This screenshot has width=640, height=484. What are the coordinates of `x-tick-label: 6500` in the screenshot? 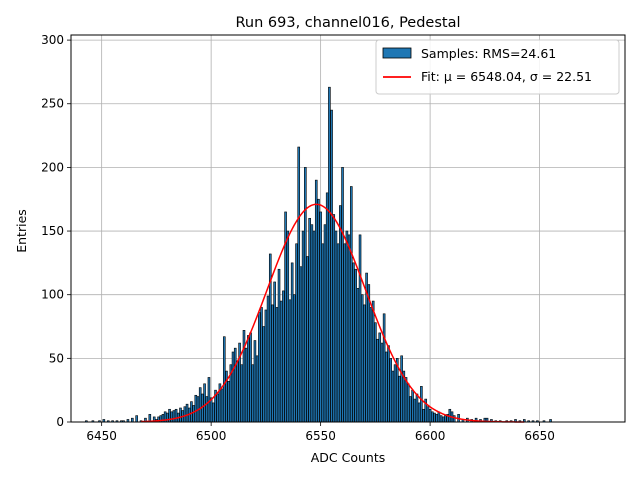 It's located at (211, 436).